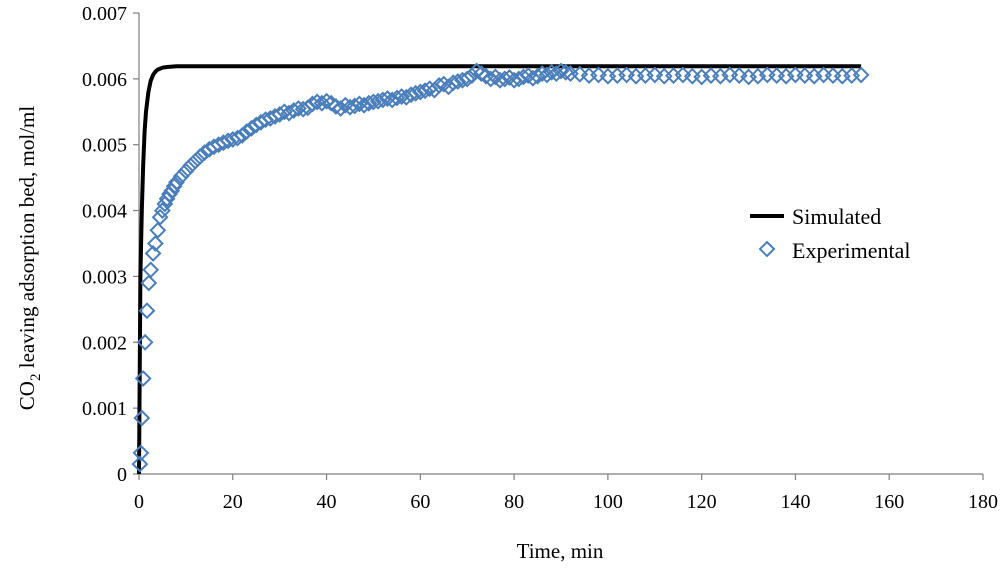 The width and height of the screenshot is (1008, 568). I want to click on y-tick-label: 0.006, so click(104, 80).